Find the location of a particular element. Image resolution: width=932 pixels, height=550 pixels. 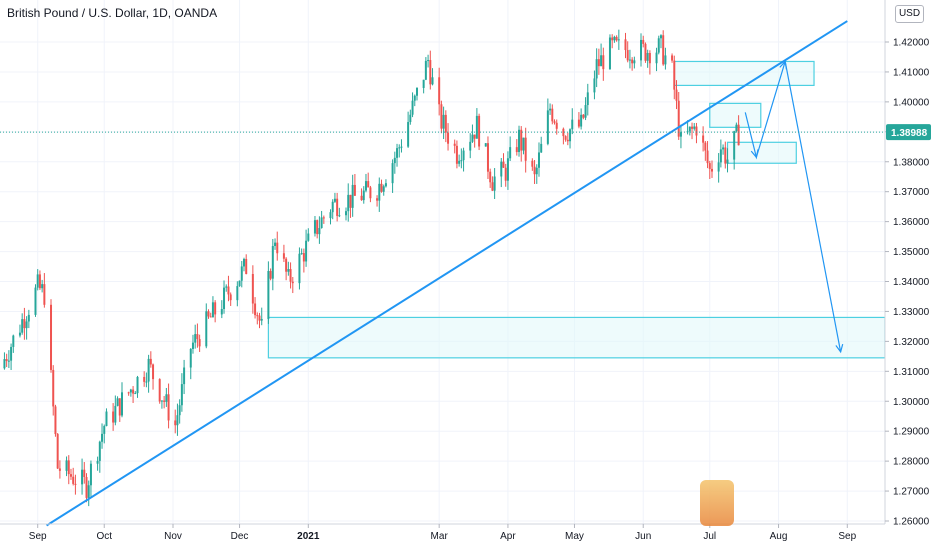

last-price-tag is located at coordinates (908, 132).